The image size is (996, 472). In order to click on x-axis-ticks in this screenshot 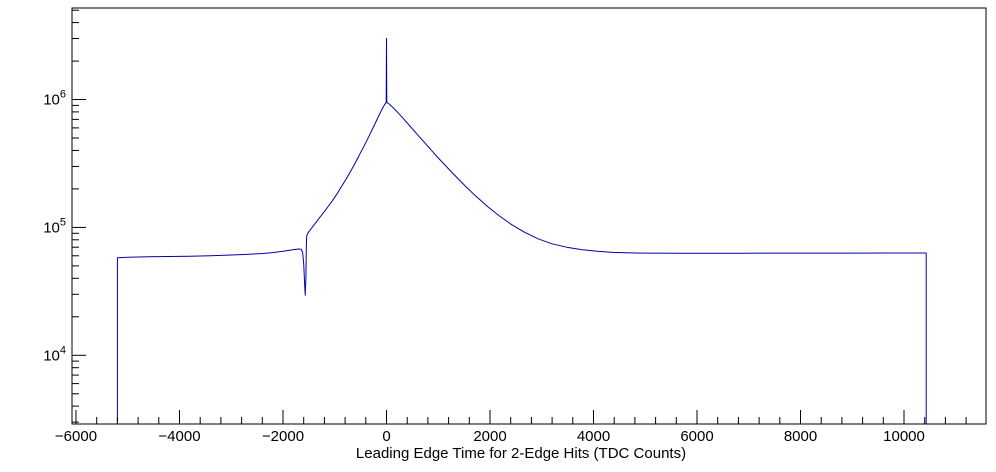, I will do `click(521, 417)`.